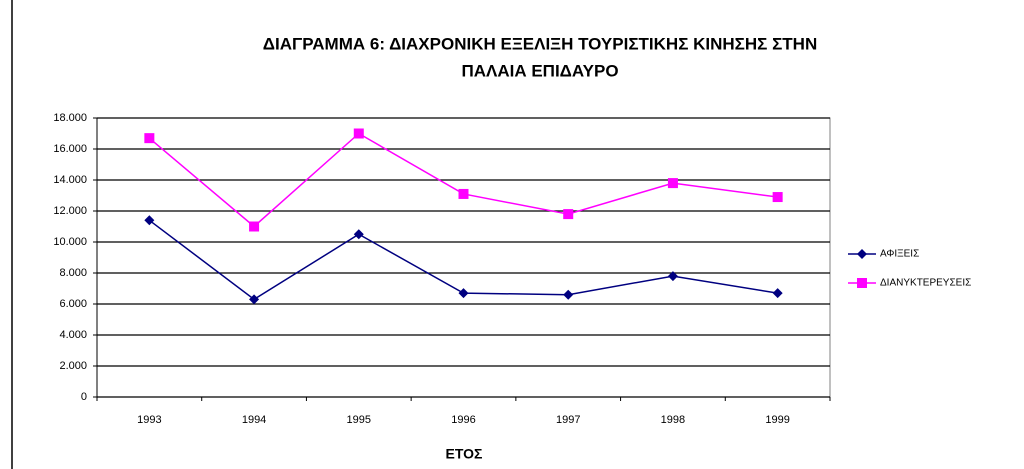 This screenshot has width=1024, height=469. Describe the element at coordinates (73, 273) in the screenshot. I see `y-tick-label: 8.000` at that location.